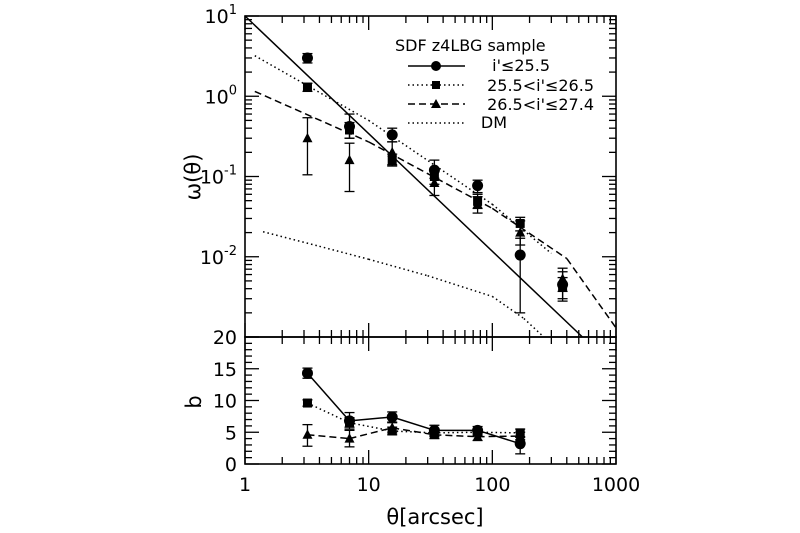 This screenshot has width=800, height=533. What do you see at coordinates (492, 485) in the screenshot?
I see `x-tick-label: 100` at bounding box center [492, 485].